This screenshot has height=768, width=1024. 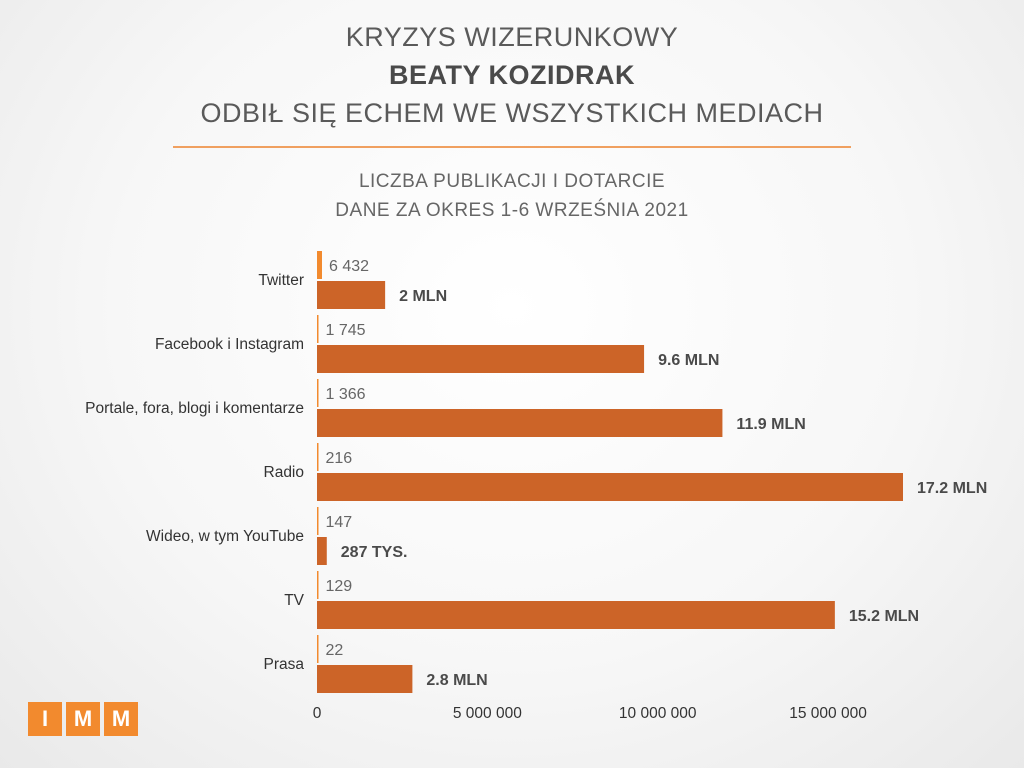 I want to click on x-tick-label: 0, so click(x=317, y=713).